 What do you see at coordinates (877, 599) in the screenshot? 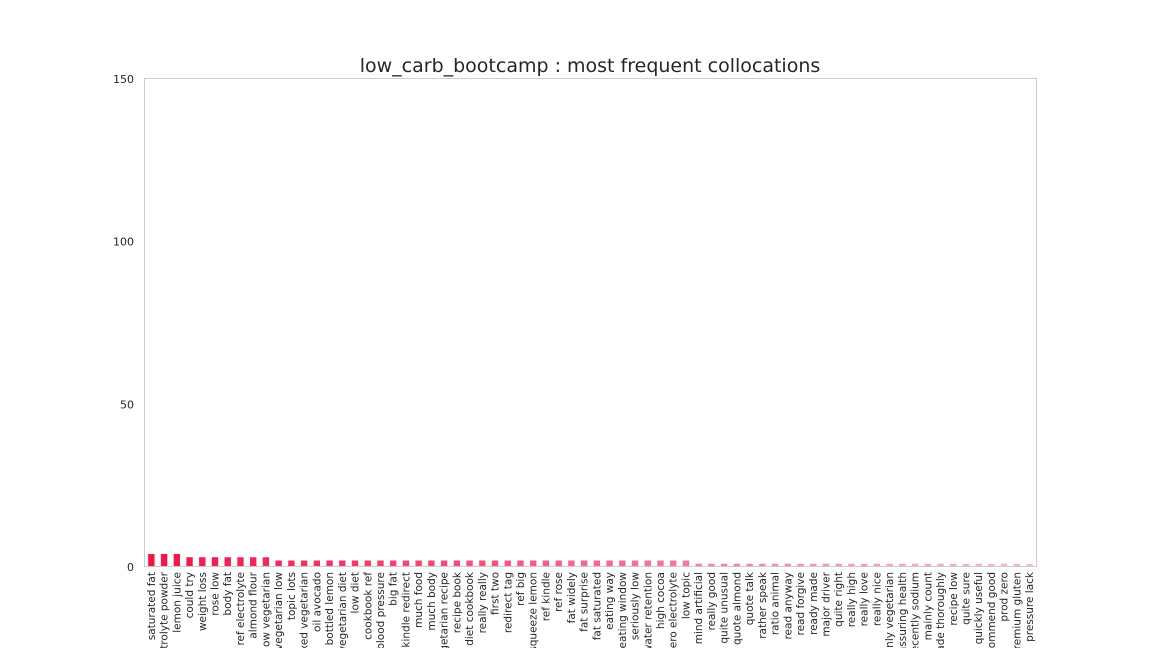
I see `x-tick-label: really nice` at bounding box center [877, 599].